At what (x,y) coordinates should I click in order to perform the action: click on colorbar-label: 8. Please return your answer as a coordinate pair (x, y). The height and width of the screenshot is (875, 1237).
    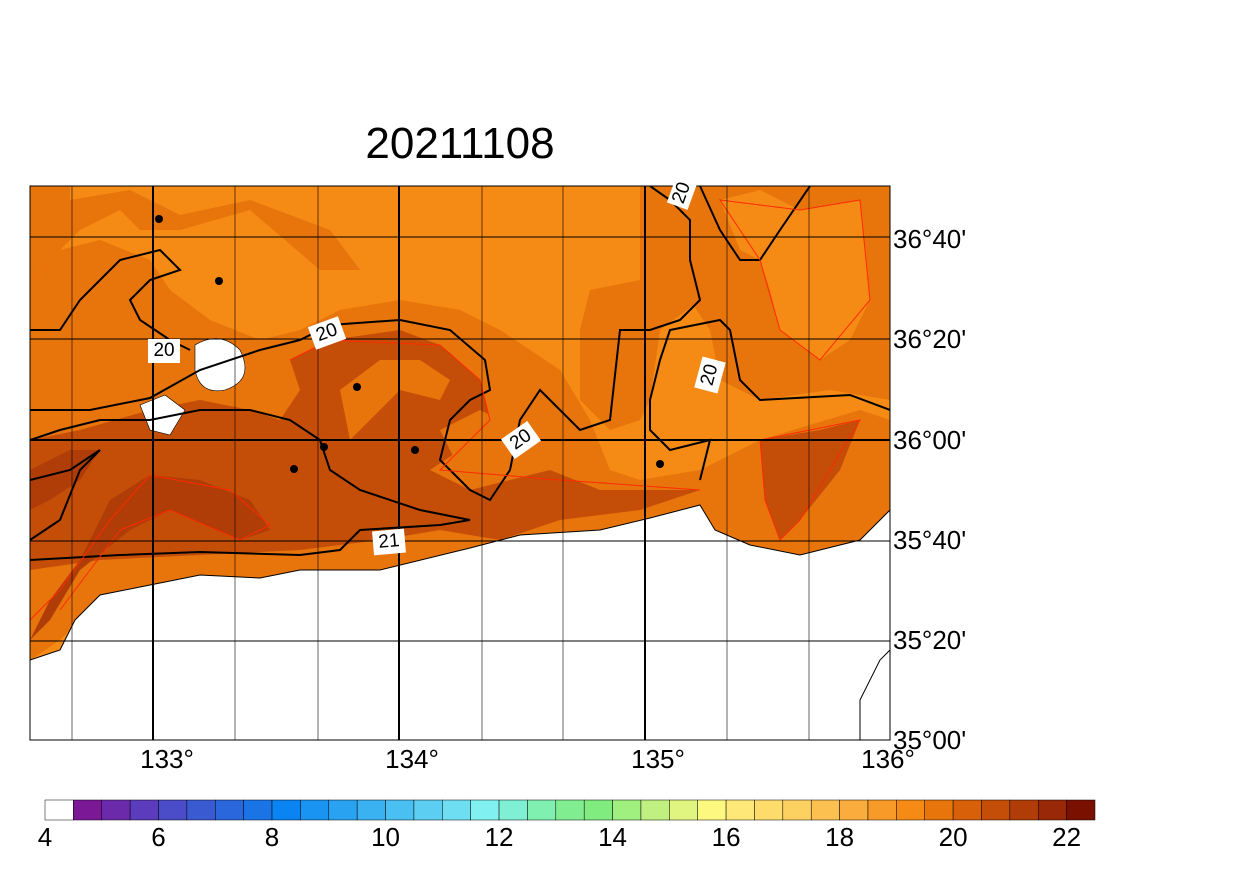
    Looking at the image, I should click on (272, 837).